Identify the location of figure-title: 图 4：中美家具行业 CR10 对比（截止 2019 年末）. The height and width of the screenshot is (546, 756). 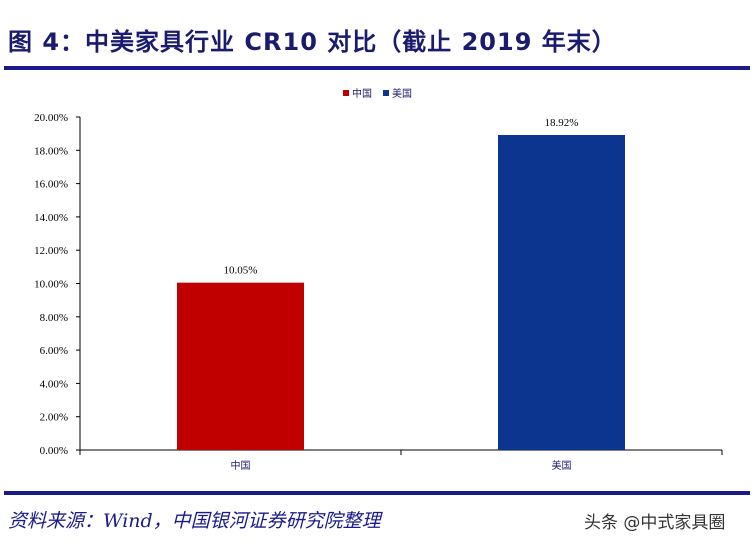
(312, 42).